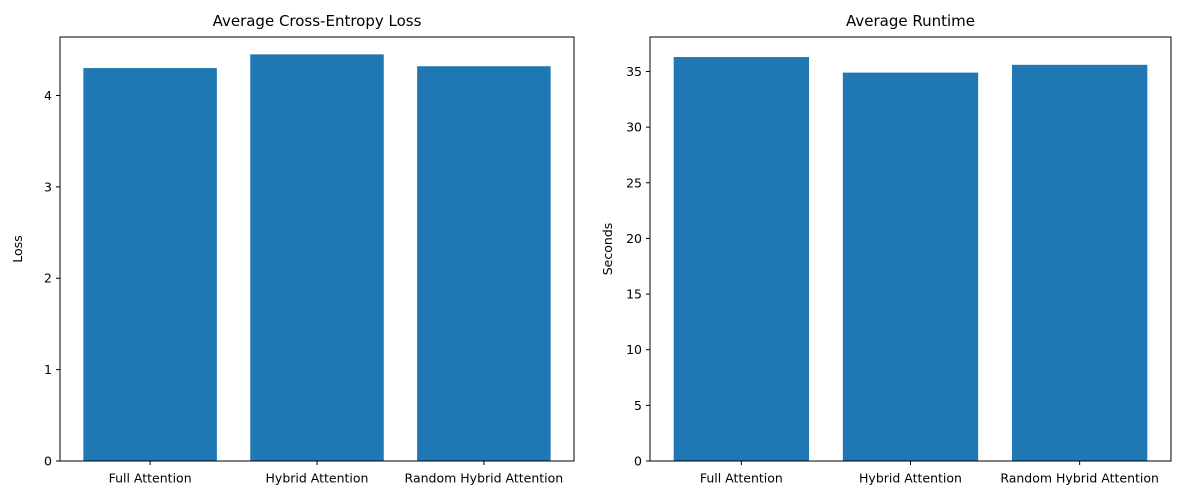 Image resolution: width=1200 pixels, height=504 pixels. What do you see at coordinates (638, 405) in the screenshot?
I see `y-tick-label: 5` at bounding box center [638, 405].